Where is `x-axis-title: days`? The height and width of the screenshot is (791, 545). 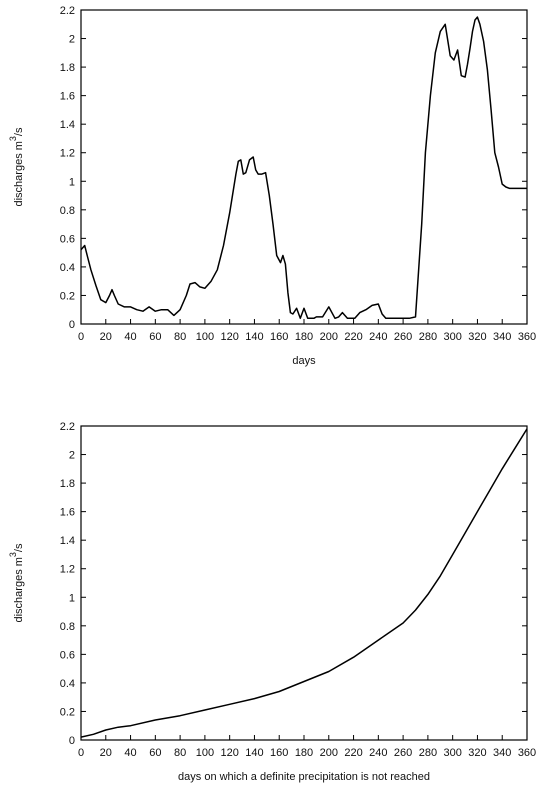 x-axis-title: days is located at coordinates (304, 361).